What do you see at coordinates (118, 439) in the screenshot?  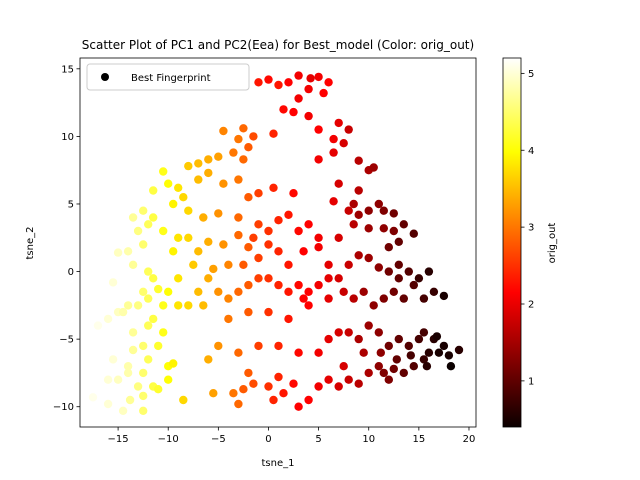 I see `x-tick-label: −15` at bounding box center [118, 439].